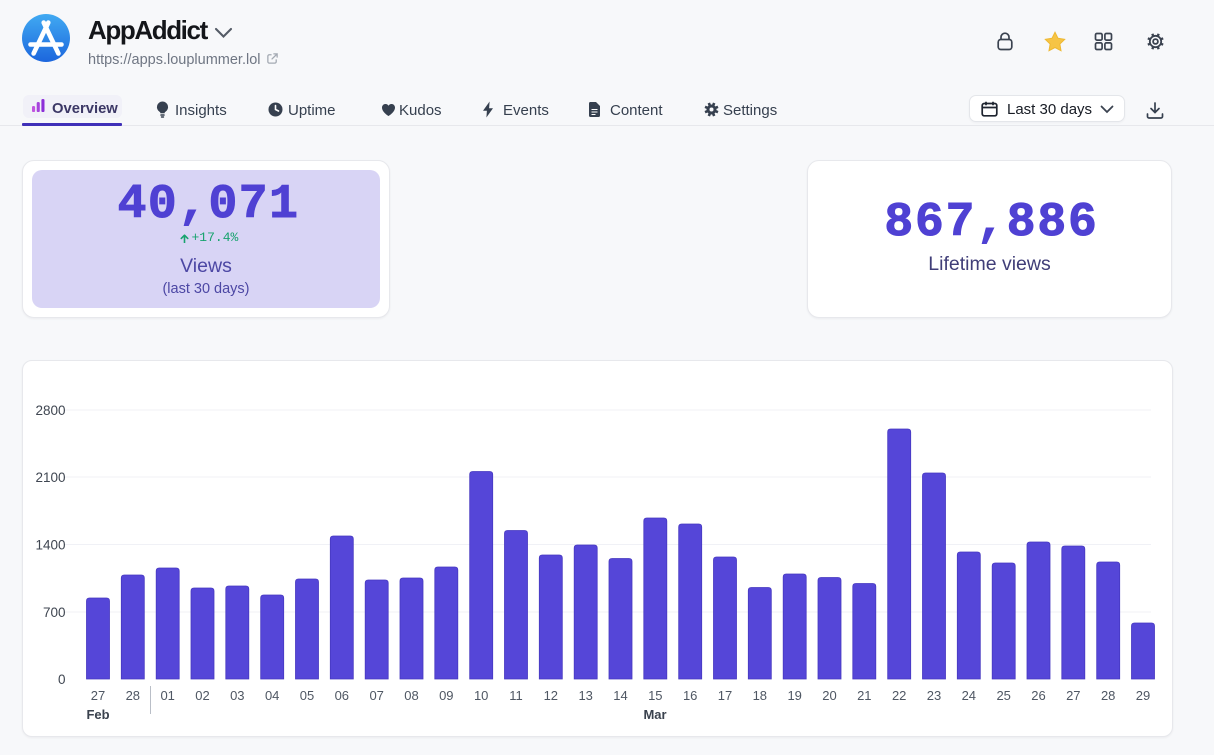  I want to click on svg-text: 07, so click(376, 695).